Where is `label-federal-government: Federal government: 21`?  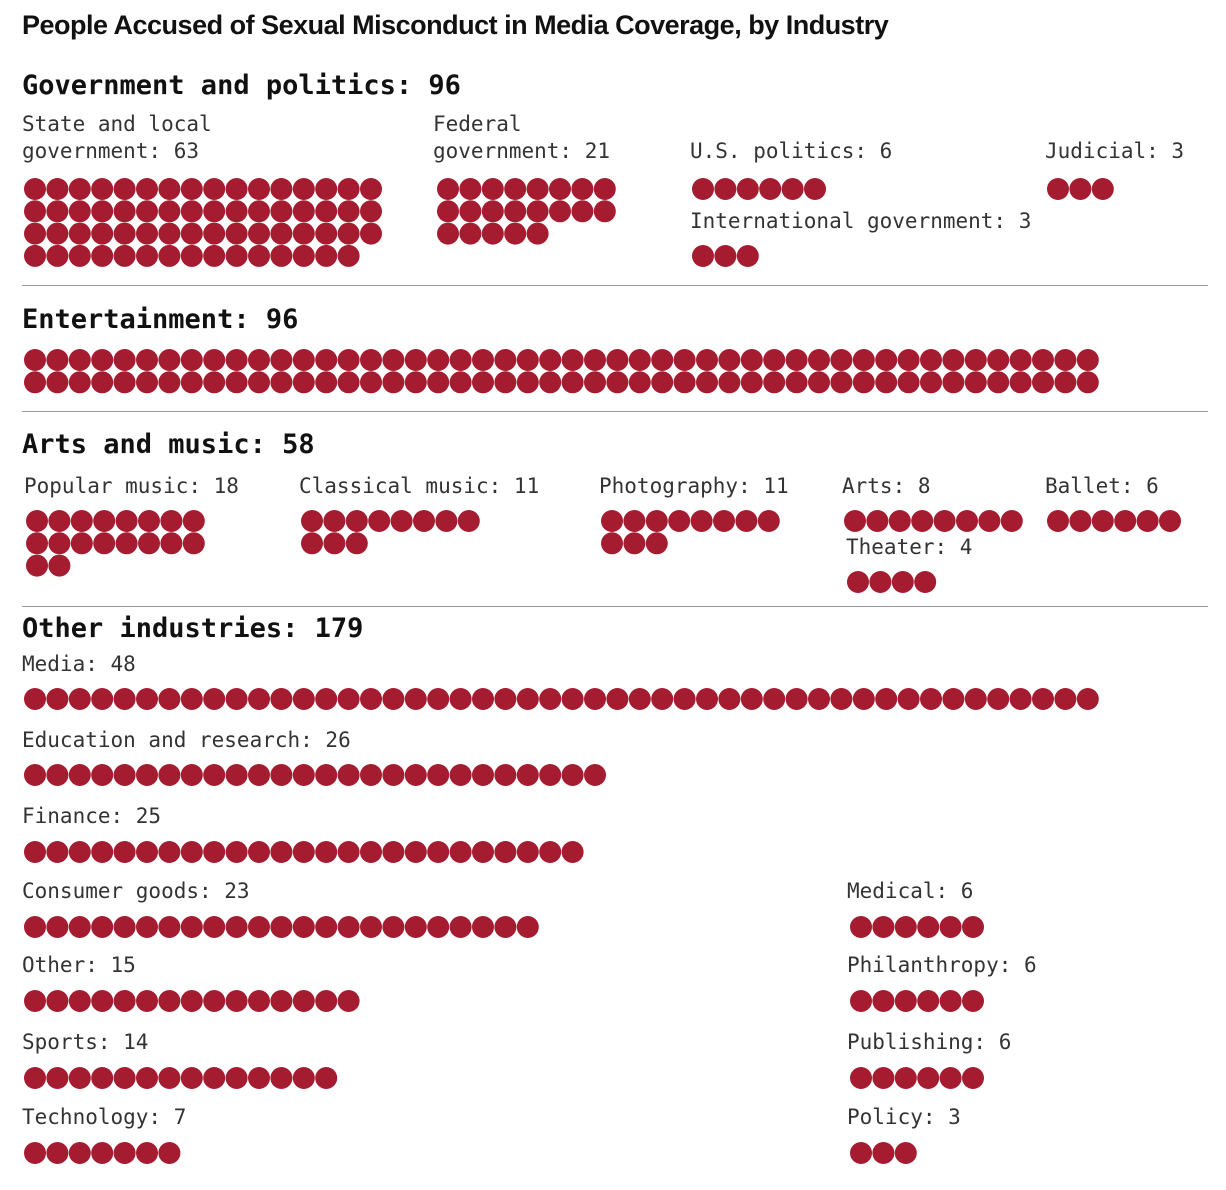
label-federal-government: Federal government: 21 is located at coordinates (522, 137).